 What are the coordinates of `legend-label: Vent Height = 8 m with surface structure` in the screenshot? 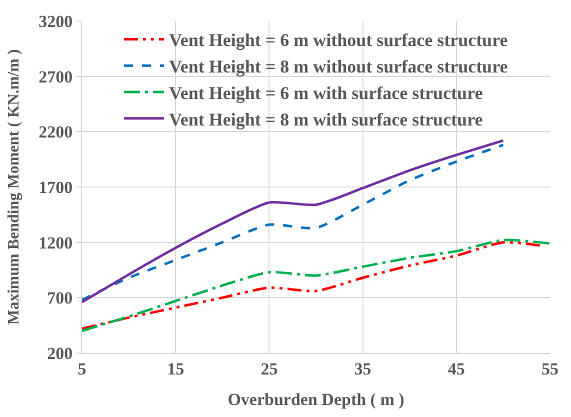 It's located at (326, 119).